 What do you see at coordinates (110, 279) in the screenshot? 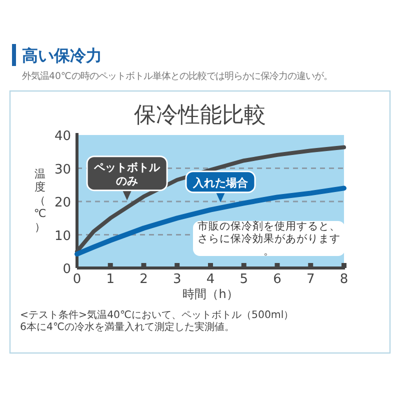
I see `x-tick-label: 1` at bounding box center [110, 279].